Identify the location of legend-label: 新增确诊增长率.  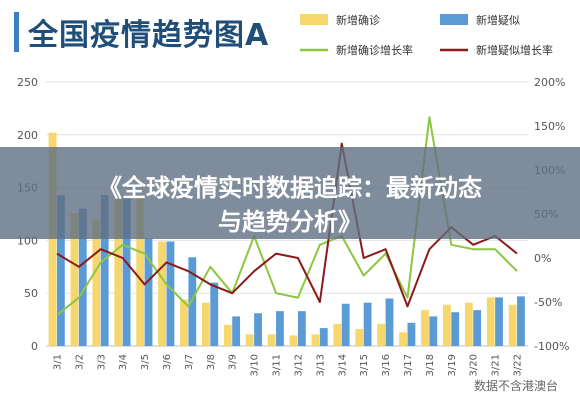
(374, 50).